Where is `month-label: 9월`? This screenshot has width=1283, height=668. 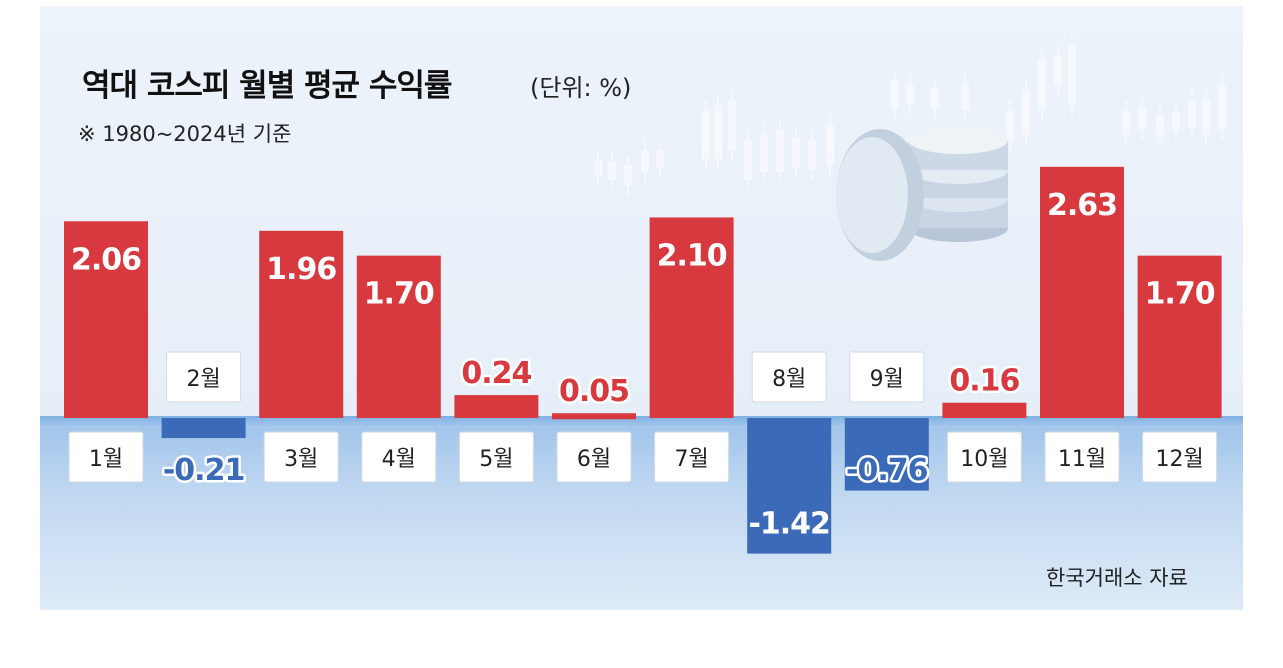
month-label: 9월 is located at coordinates (887, 379).